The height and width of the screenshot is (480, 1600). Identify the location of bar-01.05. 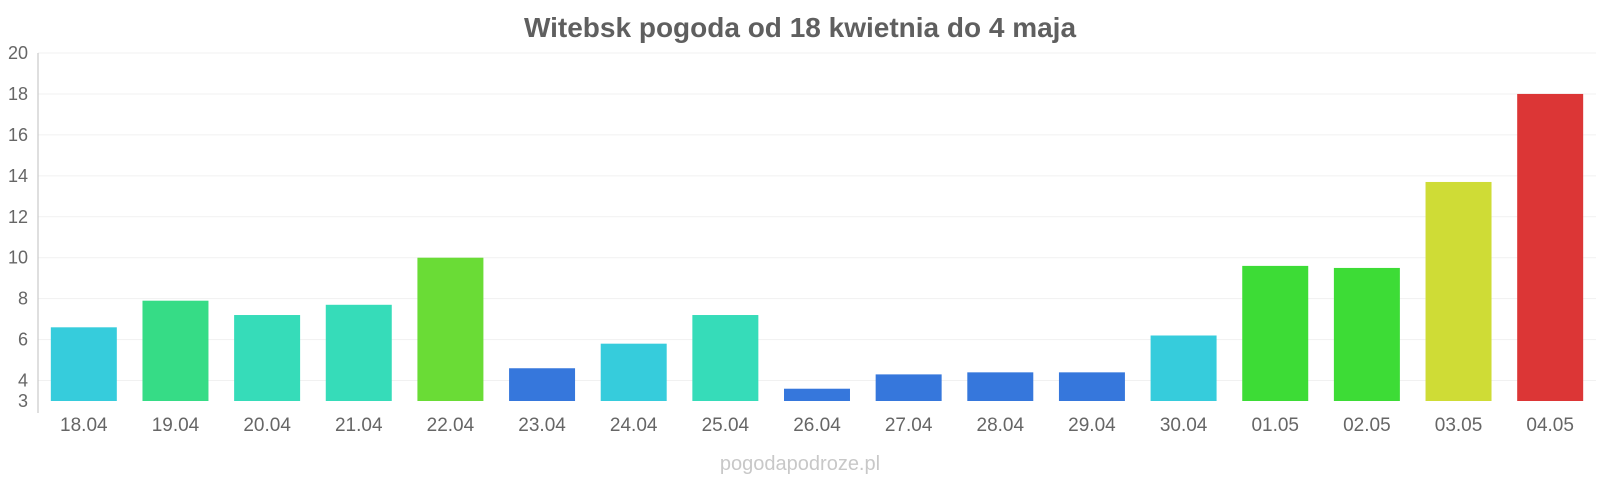
(1275, 333).